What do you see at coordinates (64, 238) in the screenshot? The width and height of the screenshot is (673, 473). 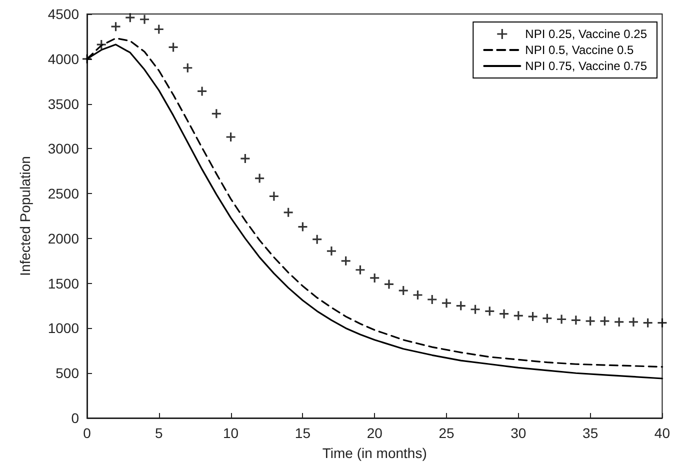 I see `y-tick-label: 2000` at bounding box center [64, 238].